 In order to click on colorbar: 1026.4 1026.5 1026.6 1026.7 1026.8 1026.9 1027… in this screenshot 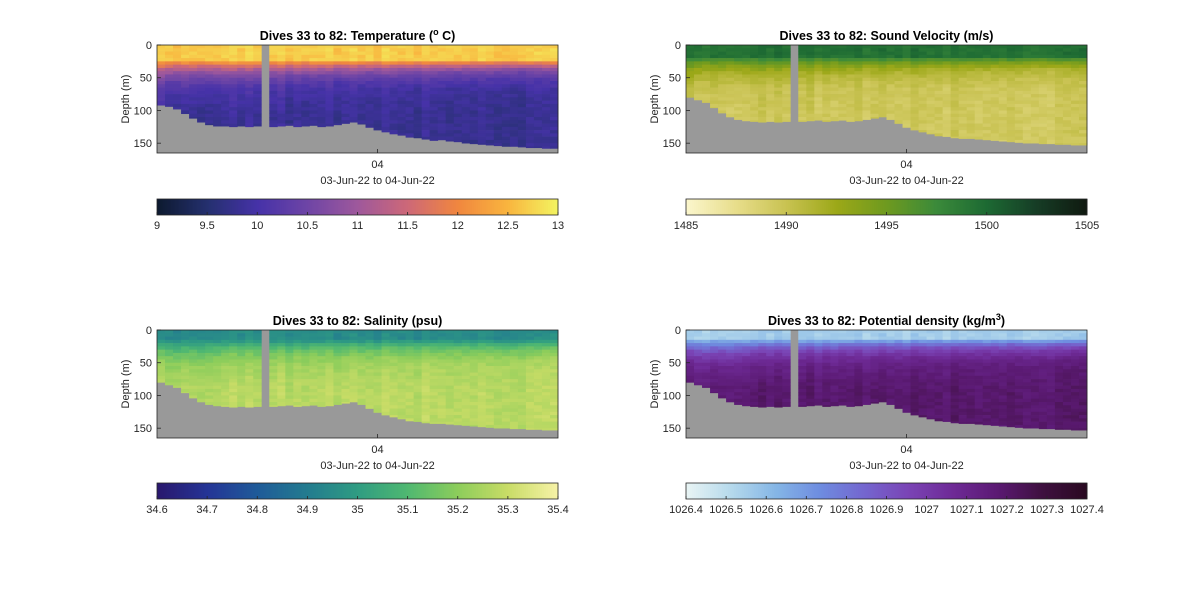, I will do `click(886, 499)`.